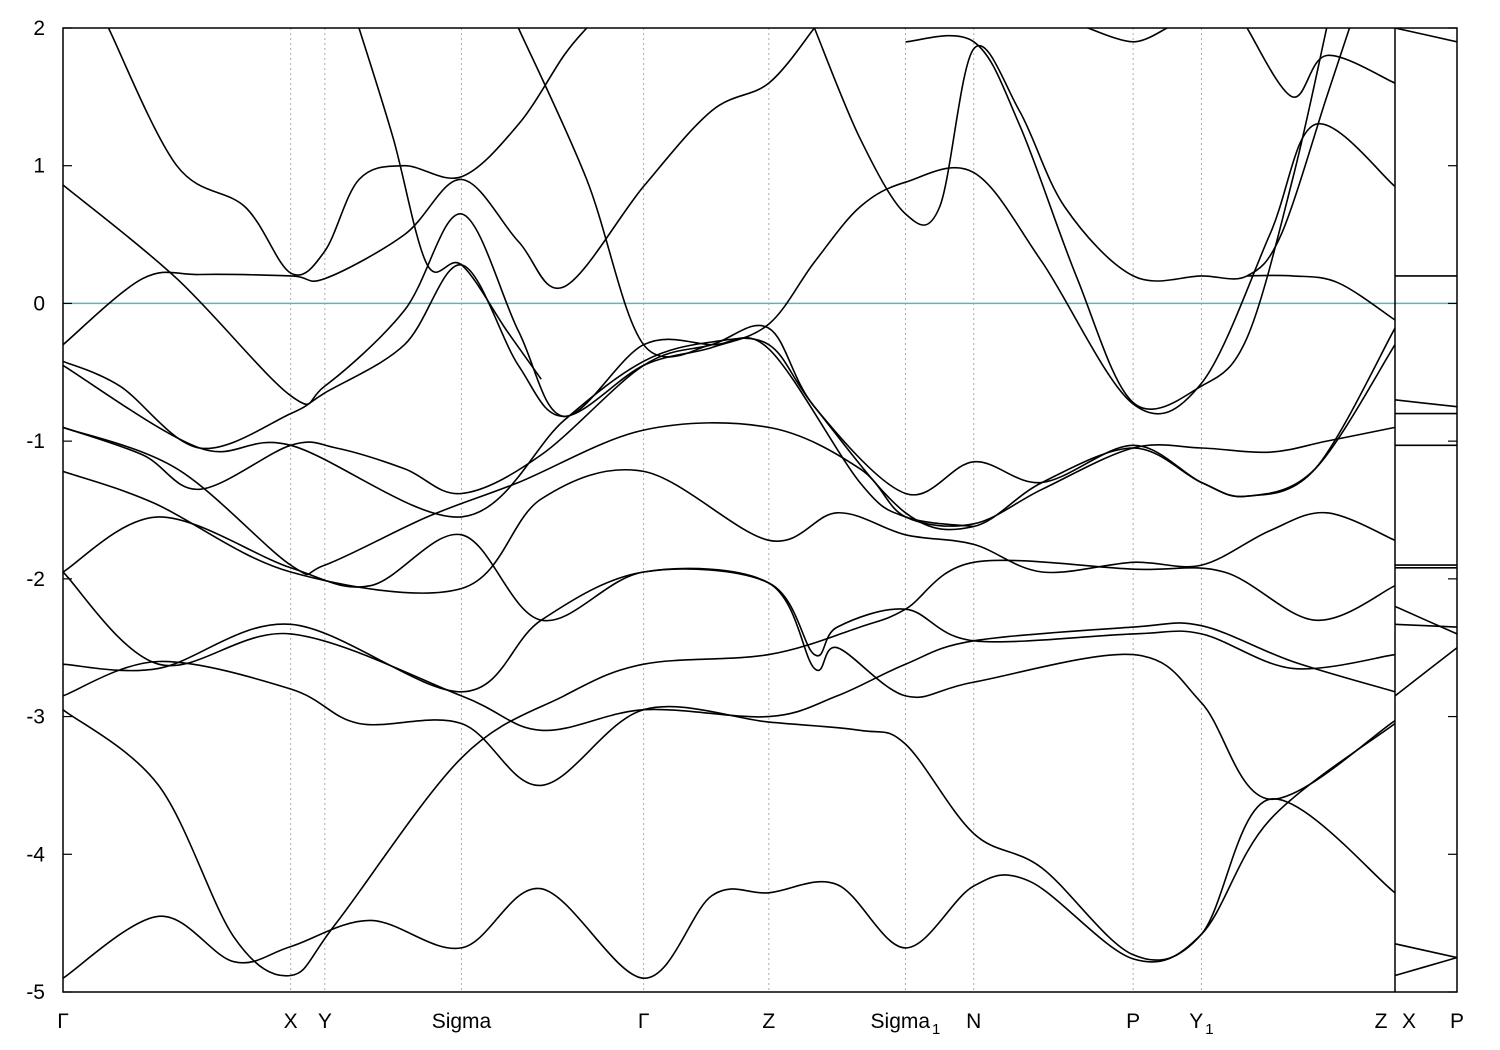  What do you see at coordinates (325, 1021) in the screenshot?
I see `x-tick-label: Y` at bounding box center [325, 1021].